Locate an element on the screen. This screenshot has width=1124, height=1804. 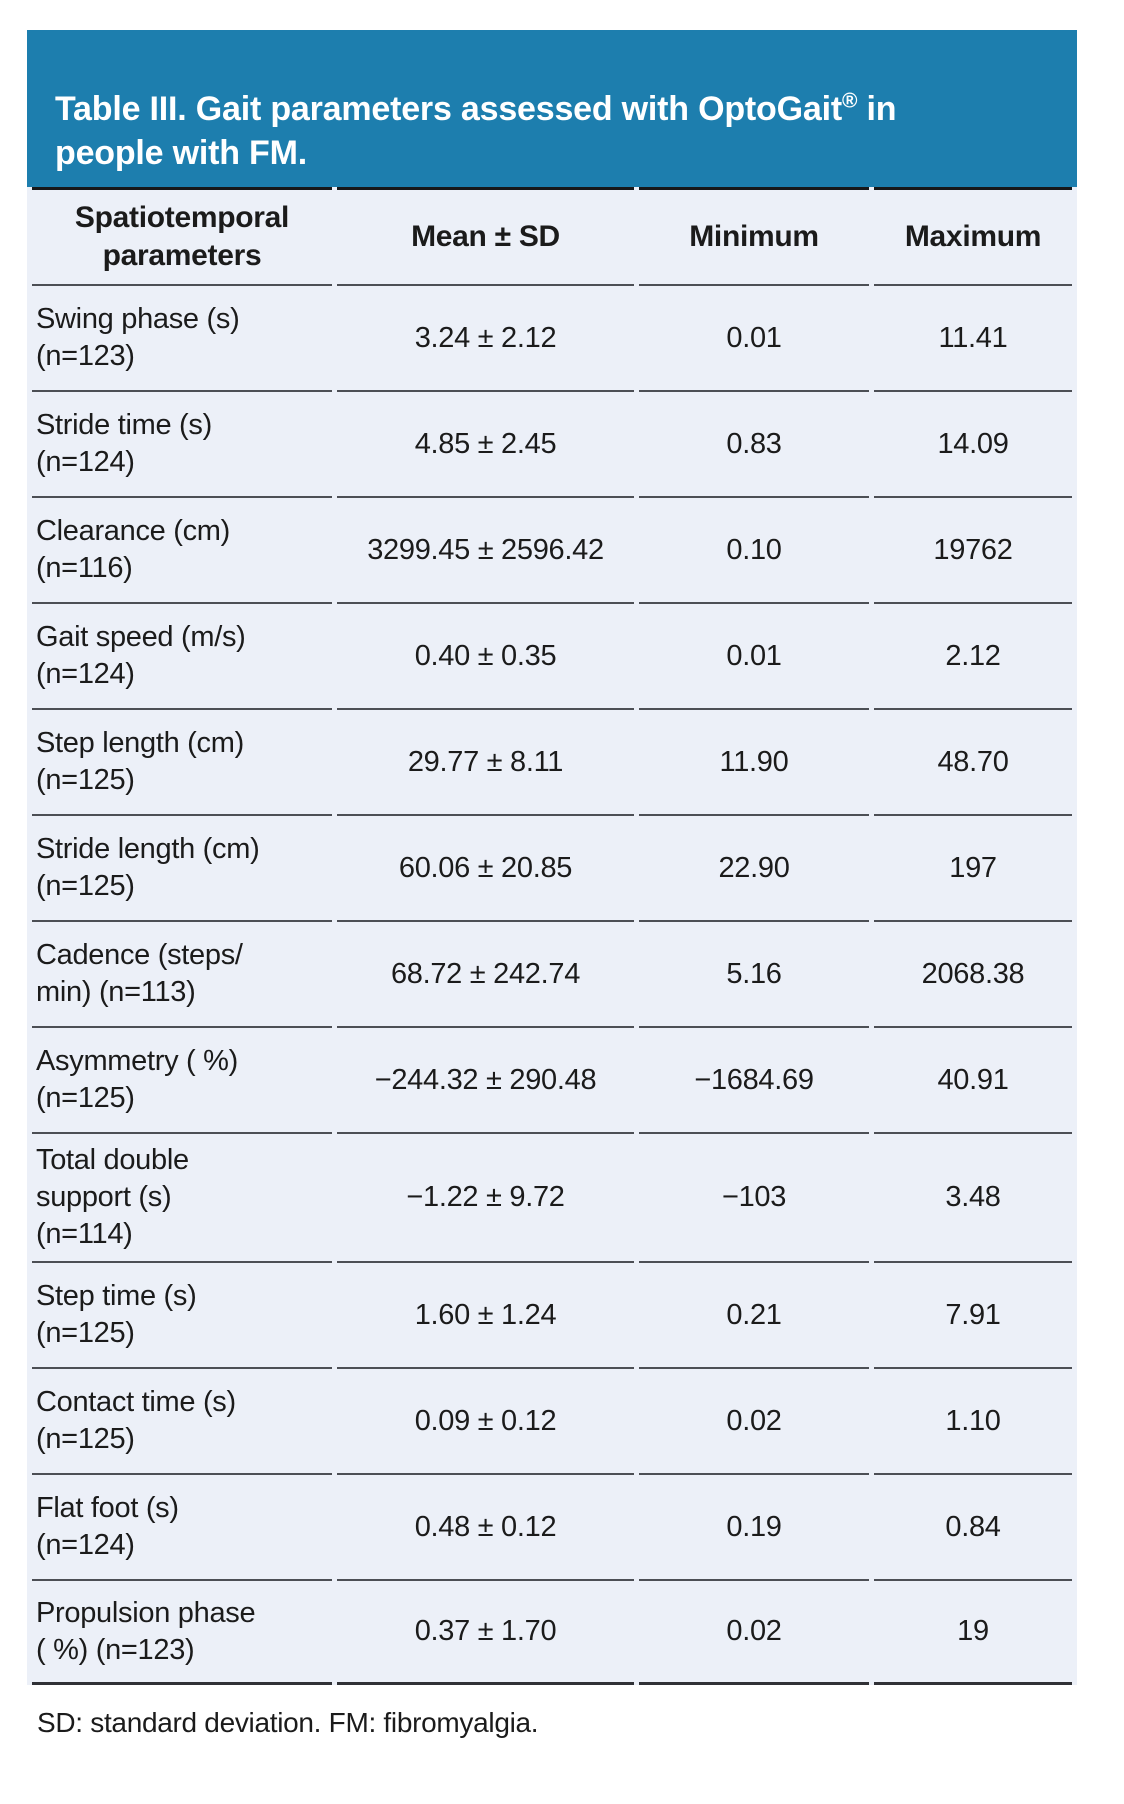
mean-sd-cell: 60.06 ± 20.85 is located at coordinates (485, 867).